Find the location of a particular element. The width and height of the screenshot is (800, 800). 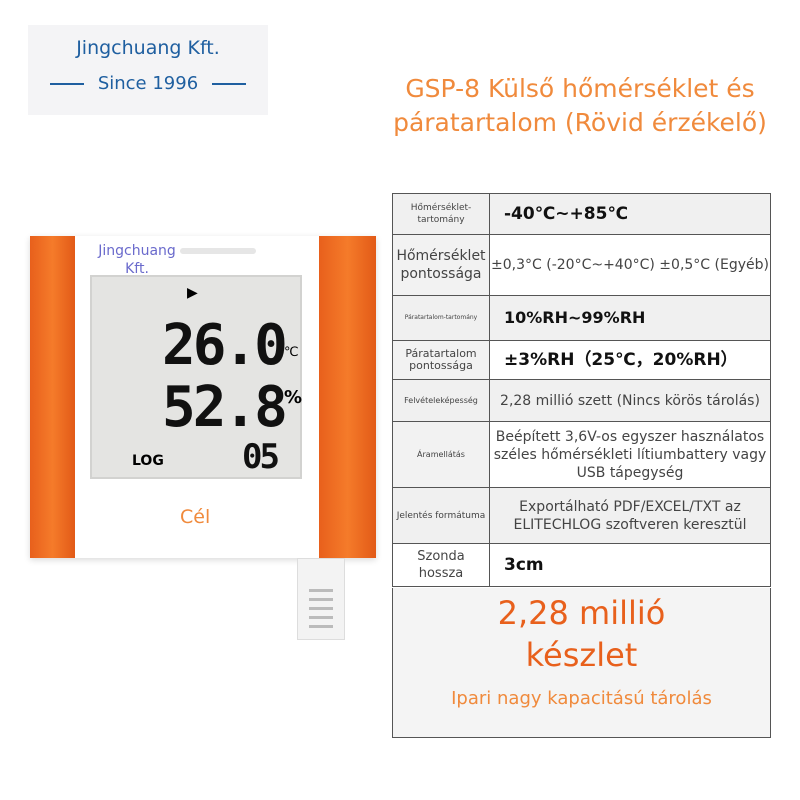

spec-label: Páratartalom pontossága is located at coordinates (441, 360).